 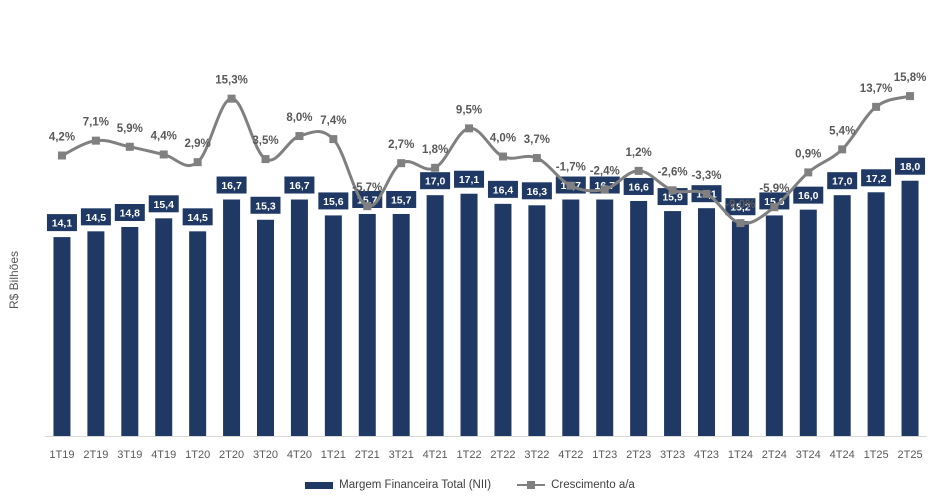 What do you see at coordinates (537, 320) in the screenshot?
I see `bar-3T22` at bounding box center [537, 320].